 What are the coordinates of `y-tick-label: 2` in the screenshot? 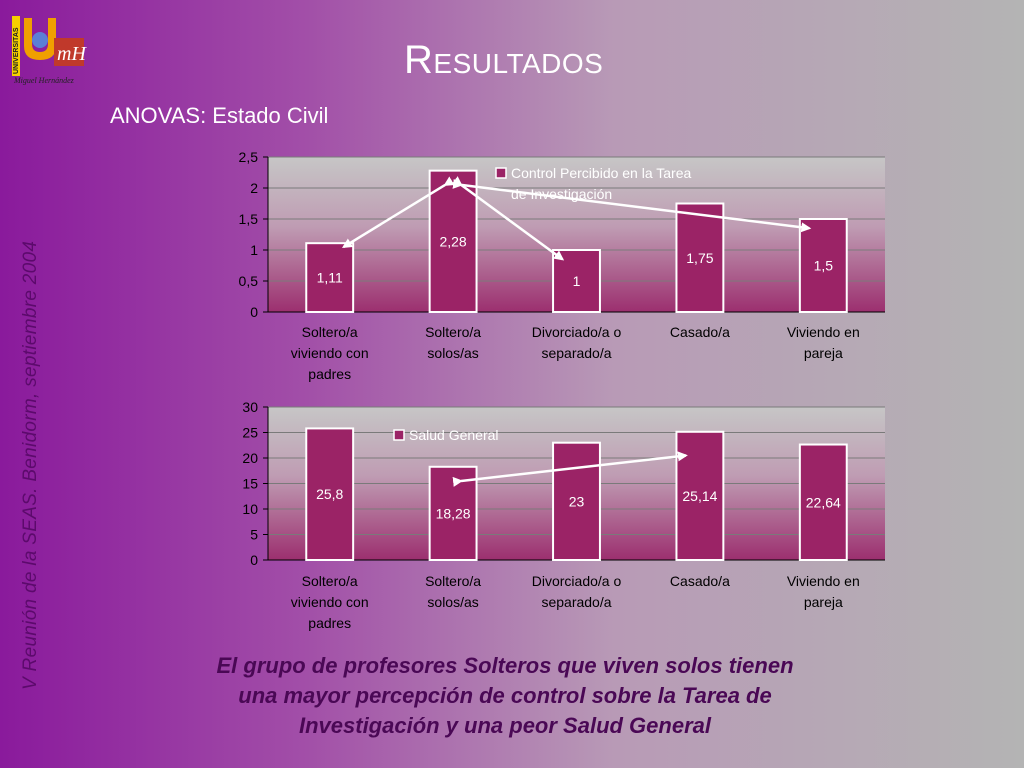 It's located at (254, 188).